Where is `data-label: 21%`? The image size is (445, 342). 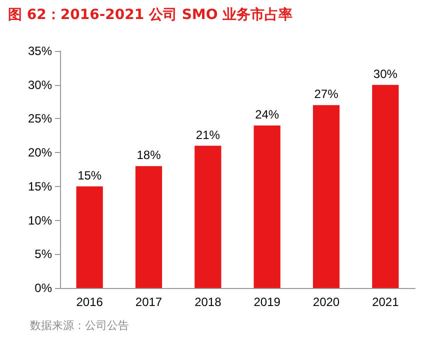 data-label: 21% is located at coordinates (208, 135).